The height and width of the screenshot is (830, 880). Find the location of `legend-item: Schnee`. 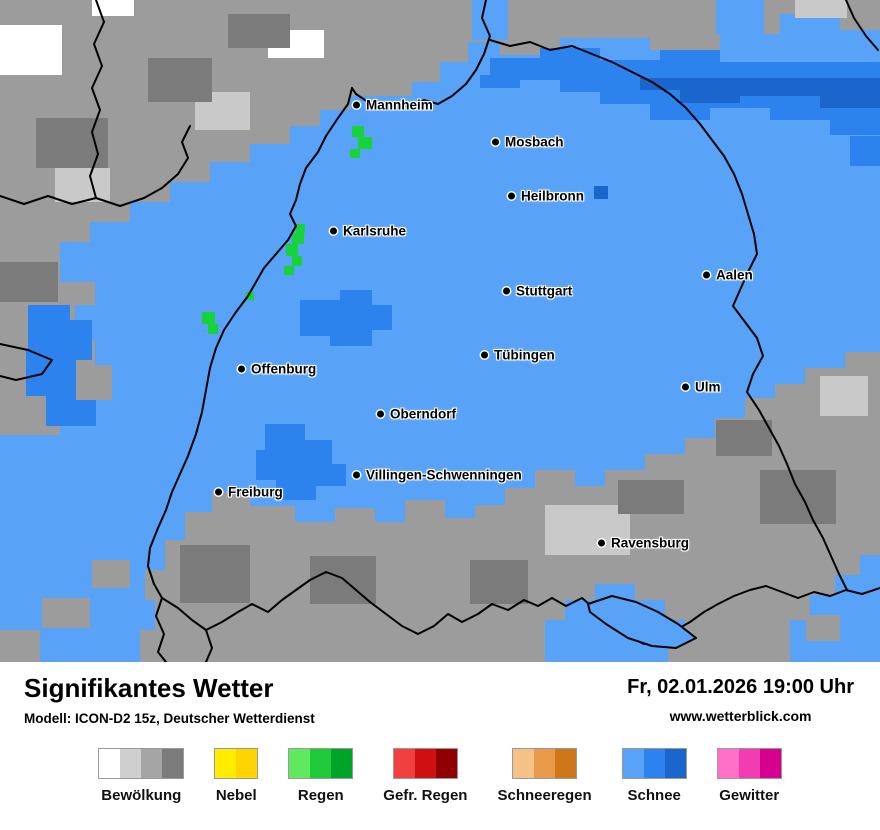

legend-item: Schnee is located at coordinates (654, 775).